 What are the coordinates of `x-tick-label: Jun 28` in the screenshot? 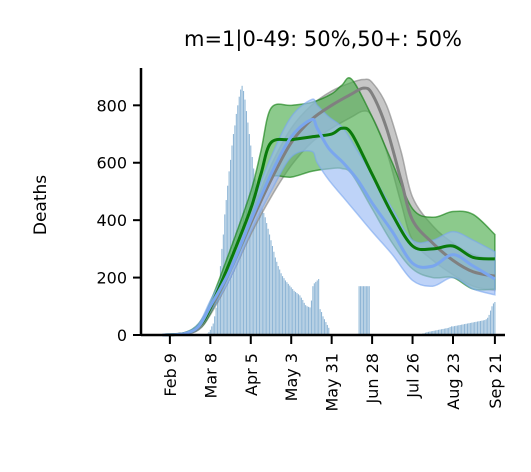 It's located at (372, 378).